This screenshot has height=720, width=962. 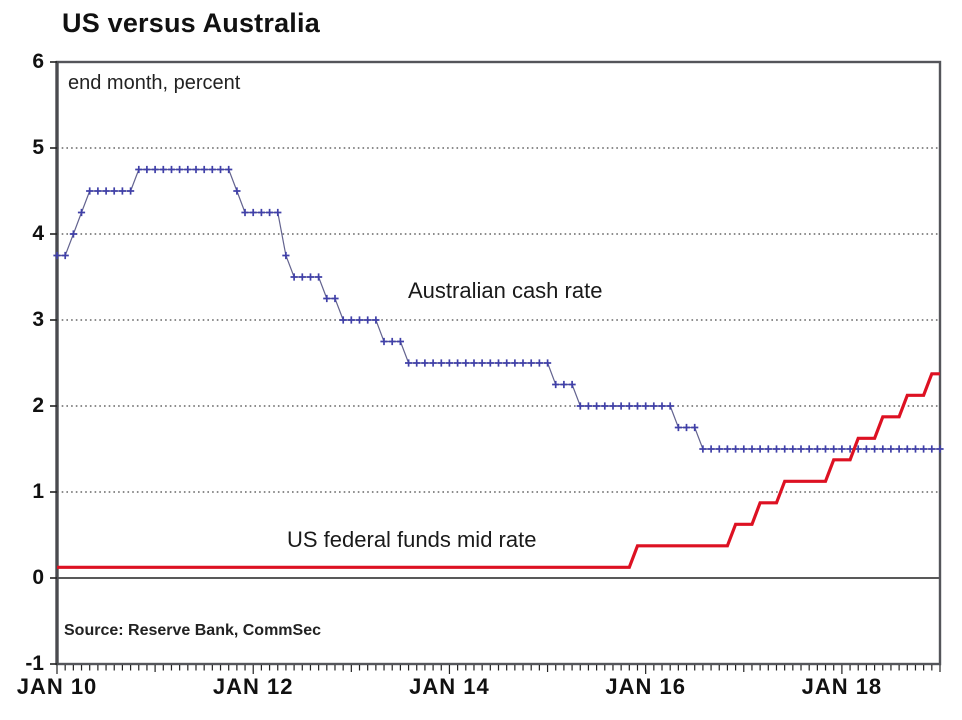 What do you see at coordinates (38, 147) in the screenshot?
I see `y-axis-label: 5` at bounding box center [38, 147].